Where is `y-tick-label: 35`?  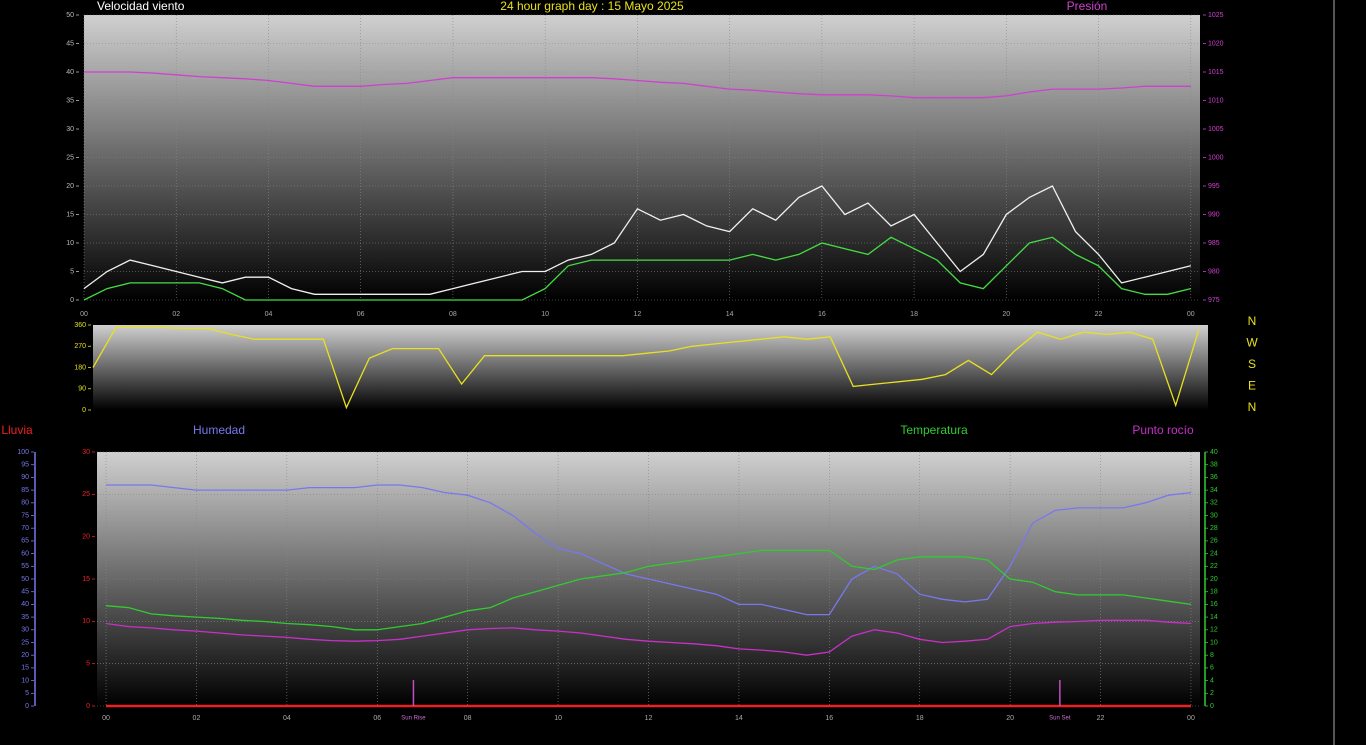
y-tick-label: 35 is located at coordinates (70, 100).